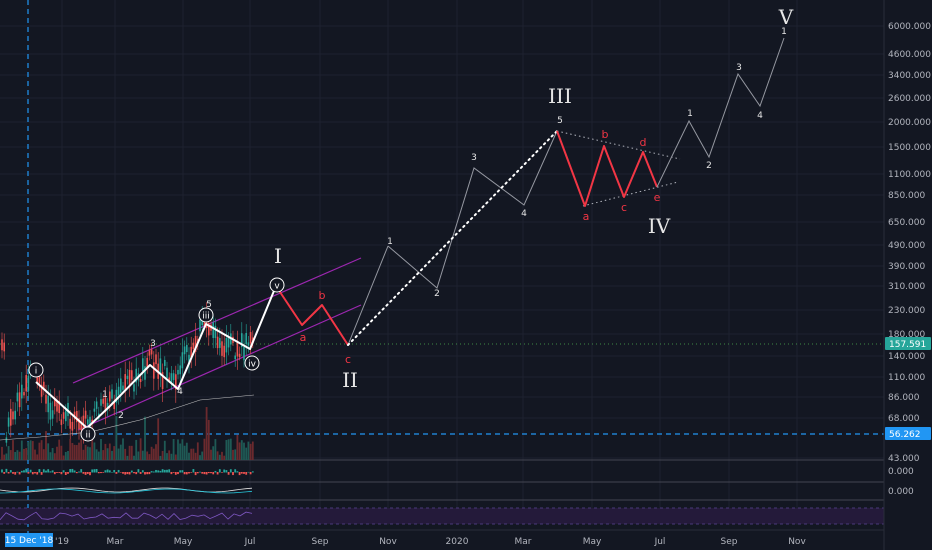  What do you see at coordinates (127, 417) in the screenshot?
I see `moving-average-line` at bounding box center [127, 417].